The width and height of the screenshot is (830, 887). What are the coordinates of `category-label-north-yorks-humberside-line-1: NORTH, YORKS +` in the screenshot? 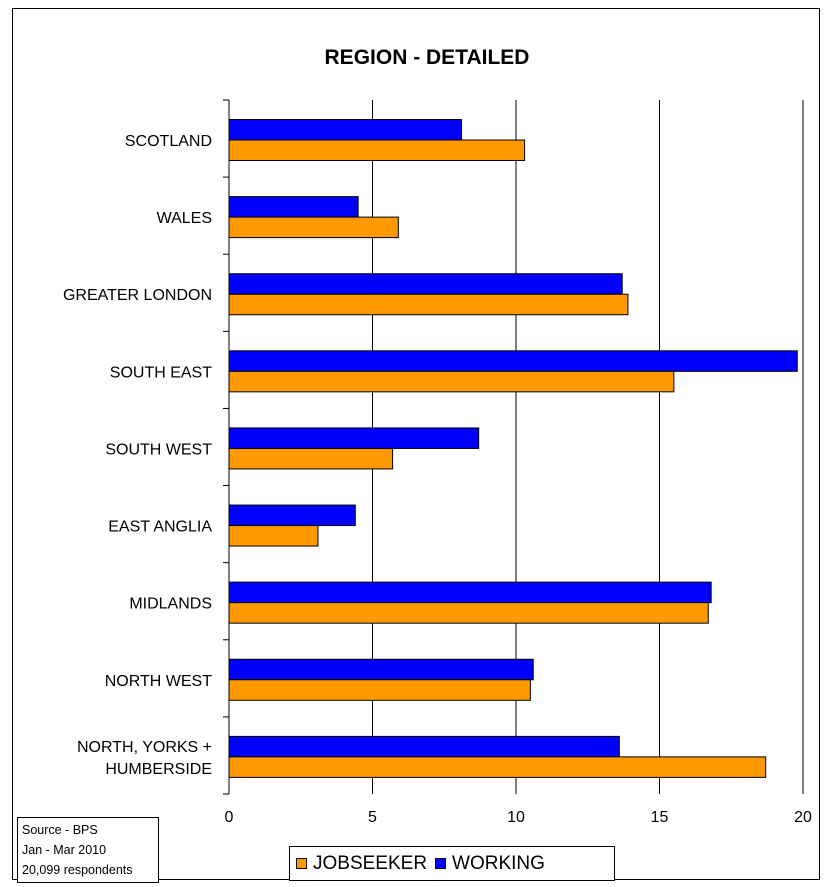 It's located at (144, 747).